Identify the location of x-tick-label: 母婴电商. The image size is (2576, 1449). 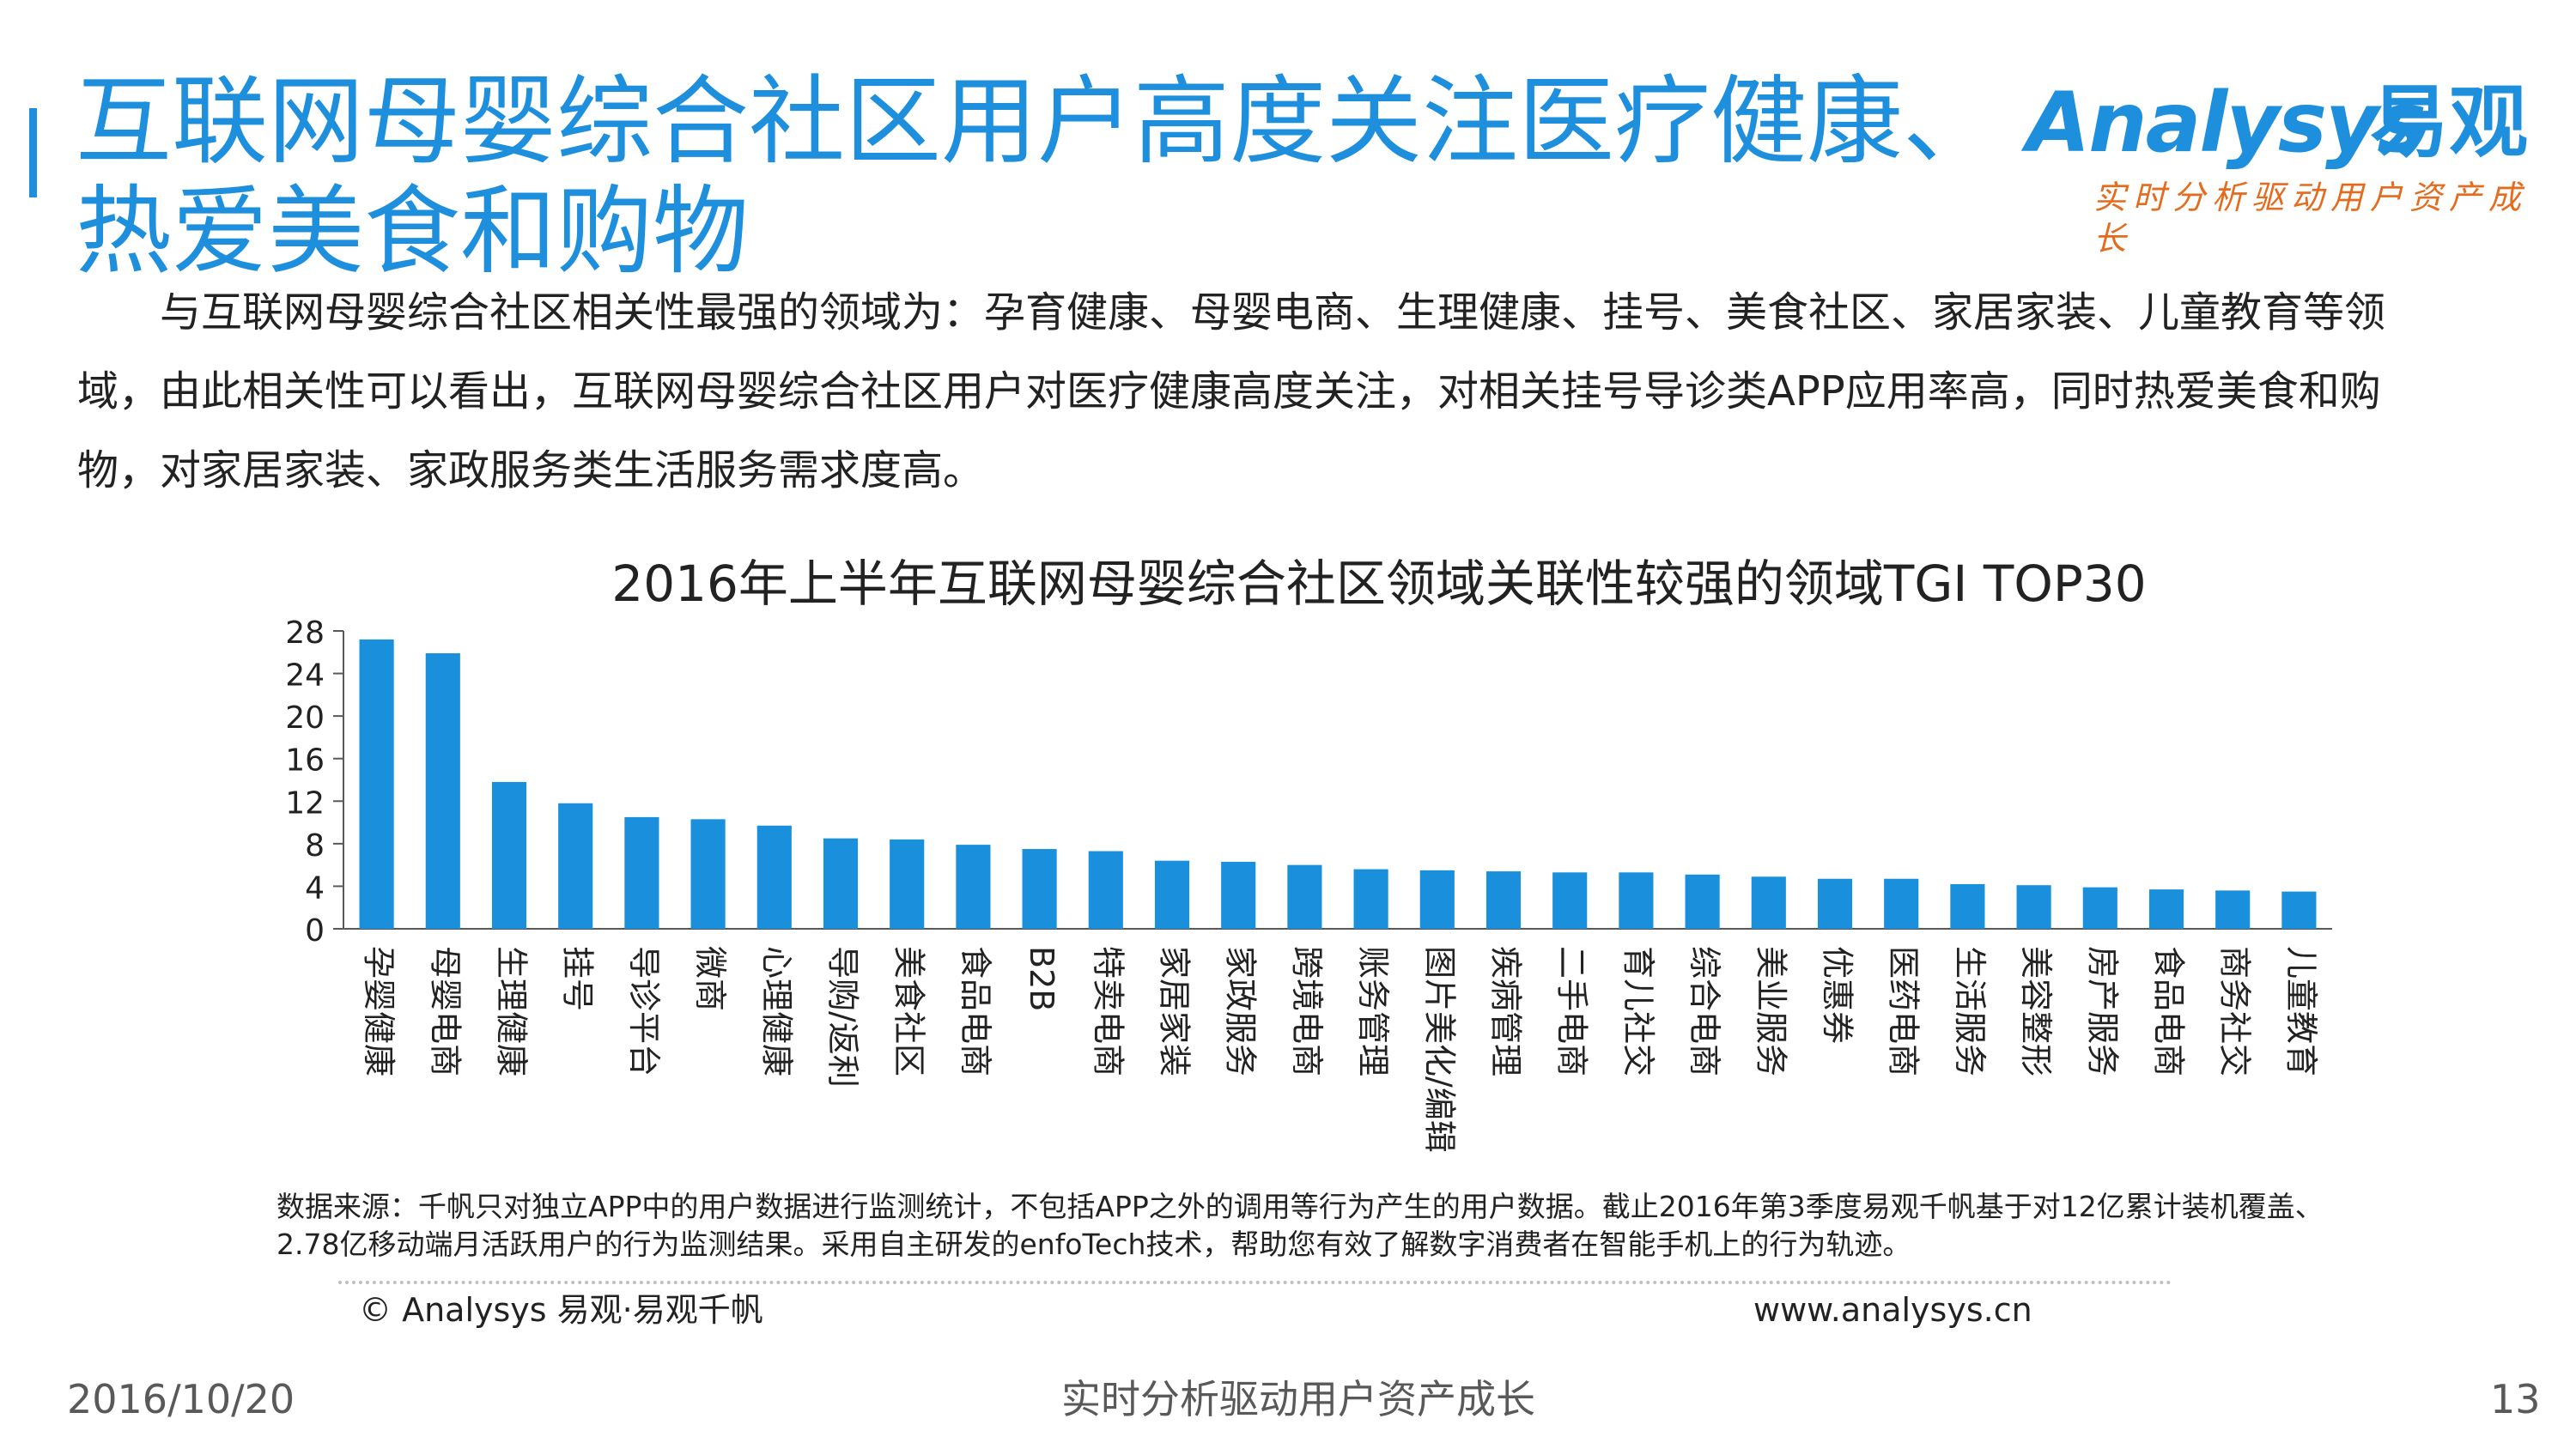
(445, 1011).